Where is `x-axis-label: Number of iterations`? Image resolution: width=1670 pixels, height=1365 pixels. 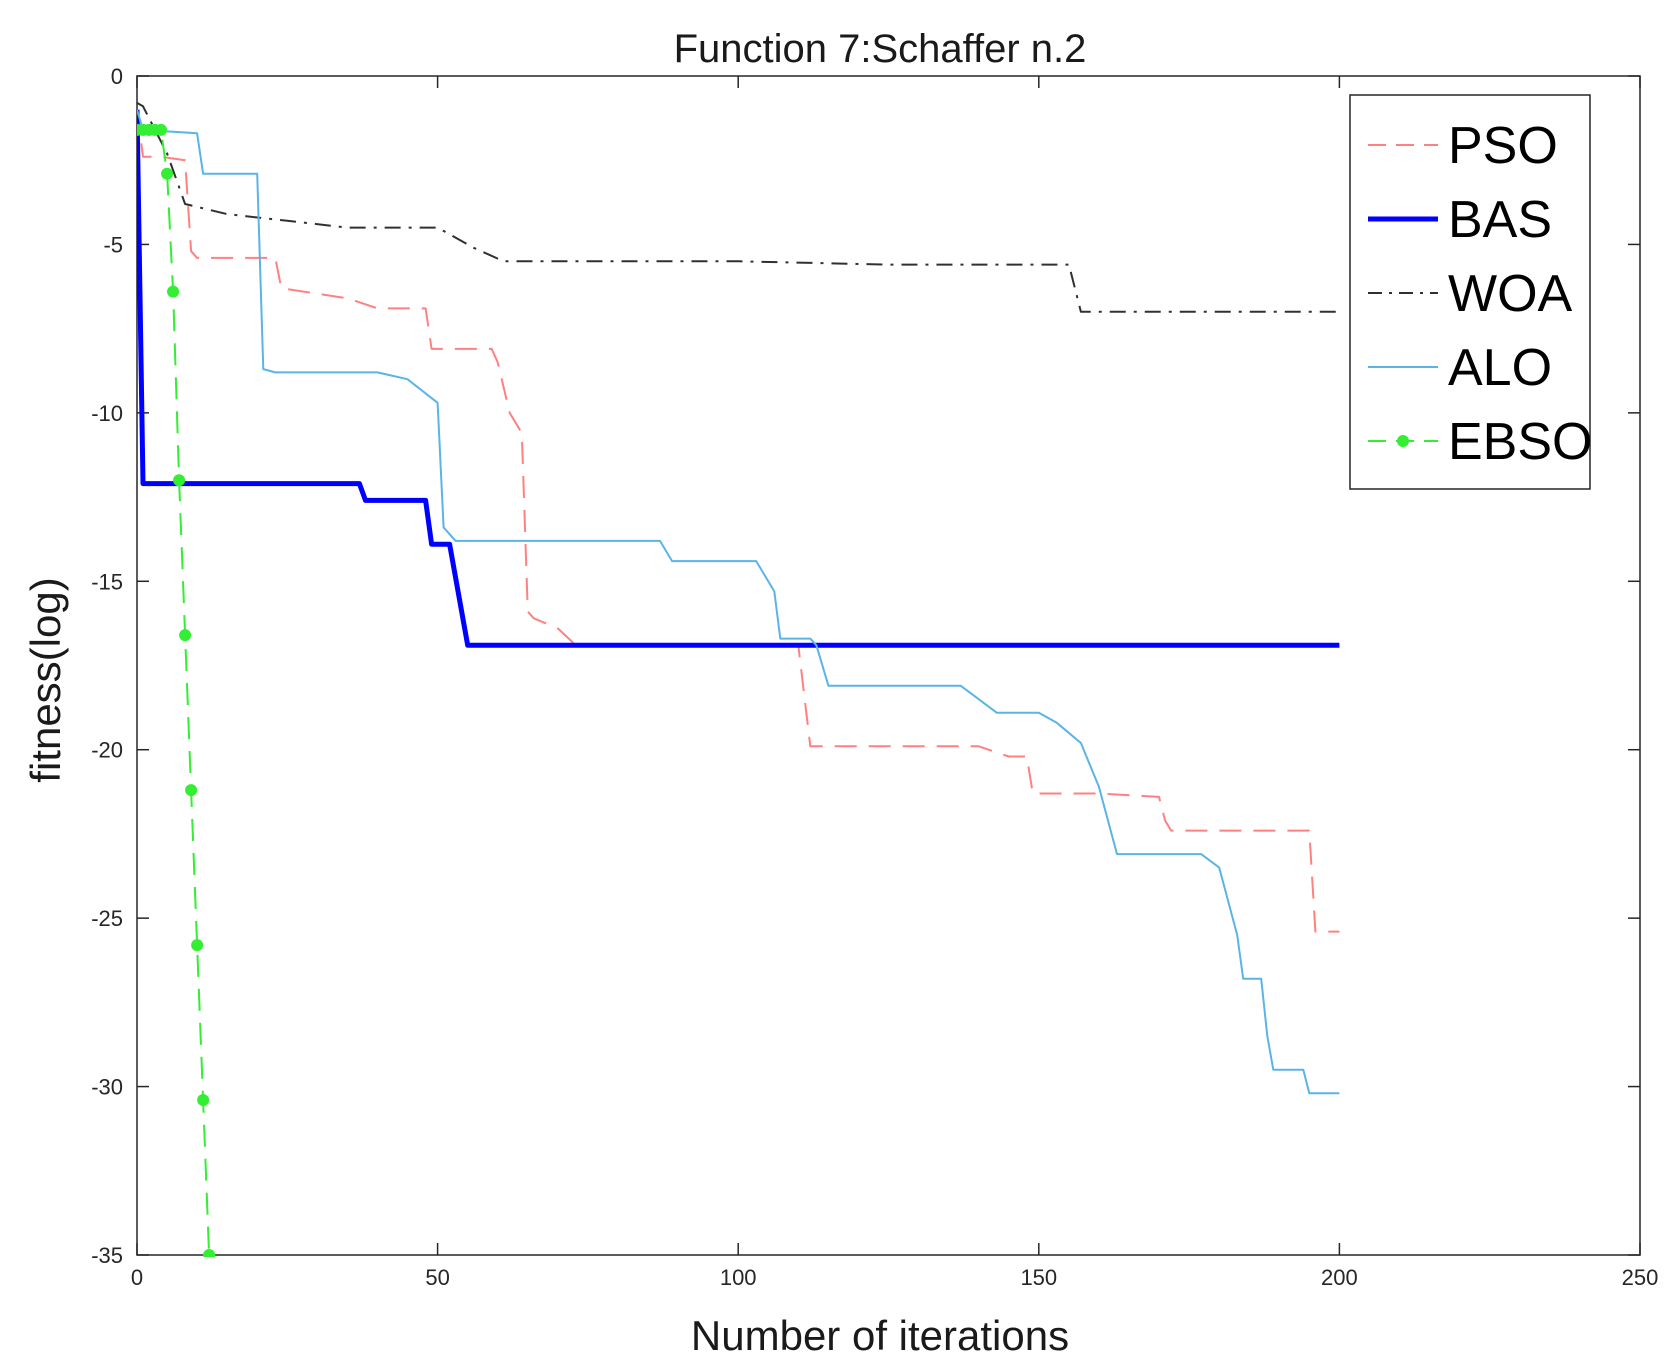
x-axis-label: Number of iterations is located at coordinates (880, 1335).